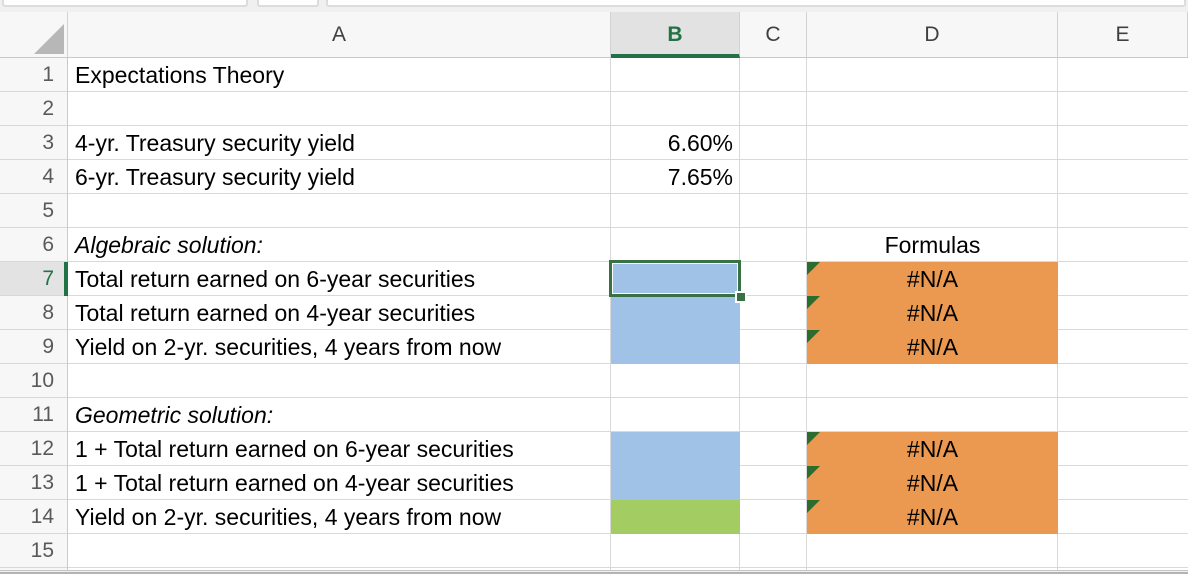  I want to click on row-header-8: 8, so click(33, 313).